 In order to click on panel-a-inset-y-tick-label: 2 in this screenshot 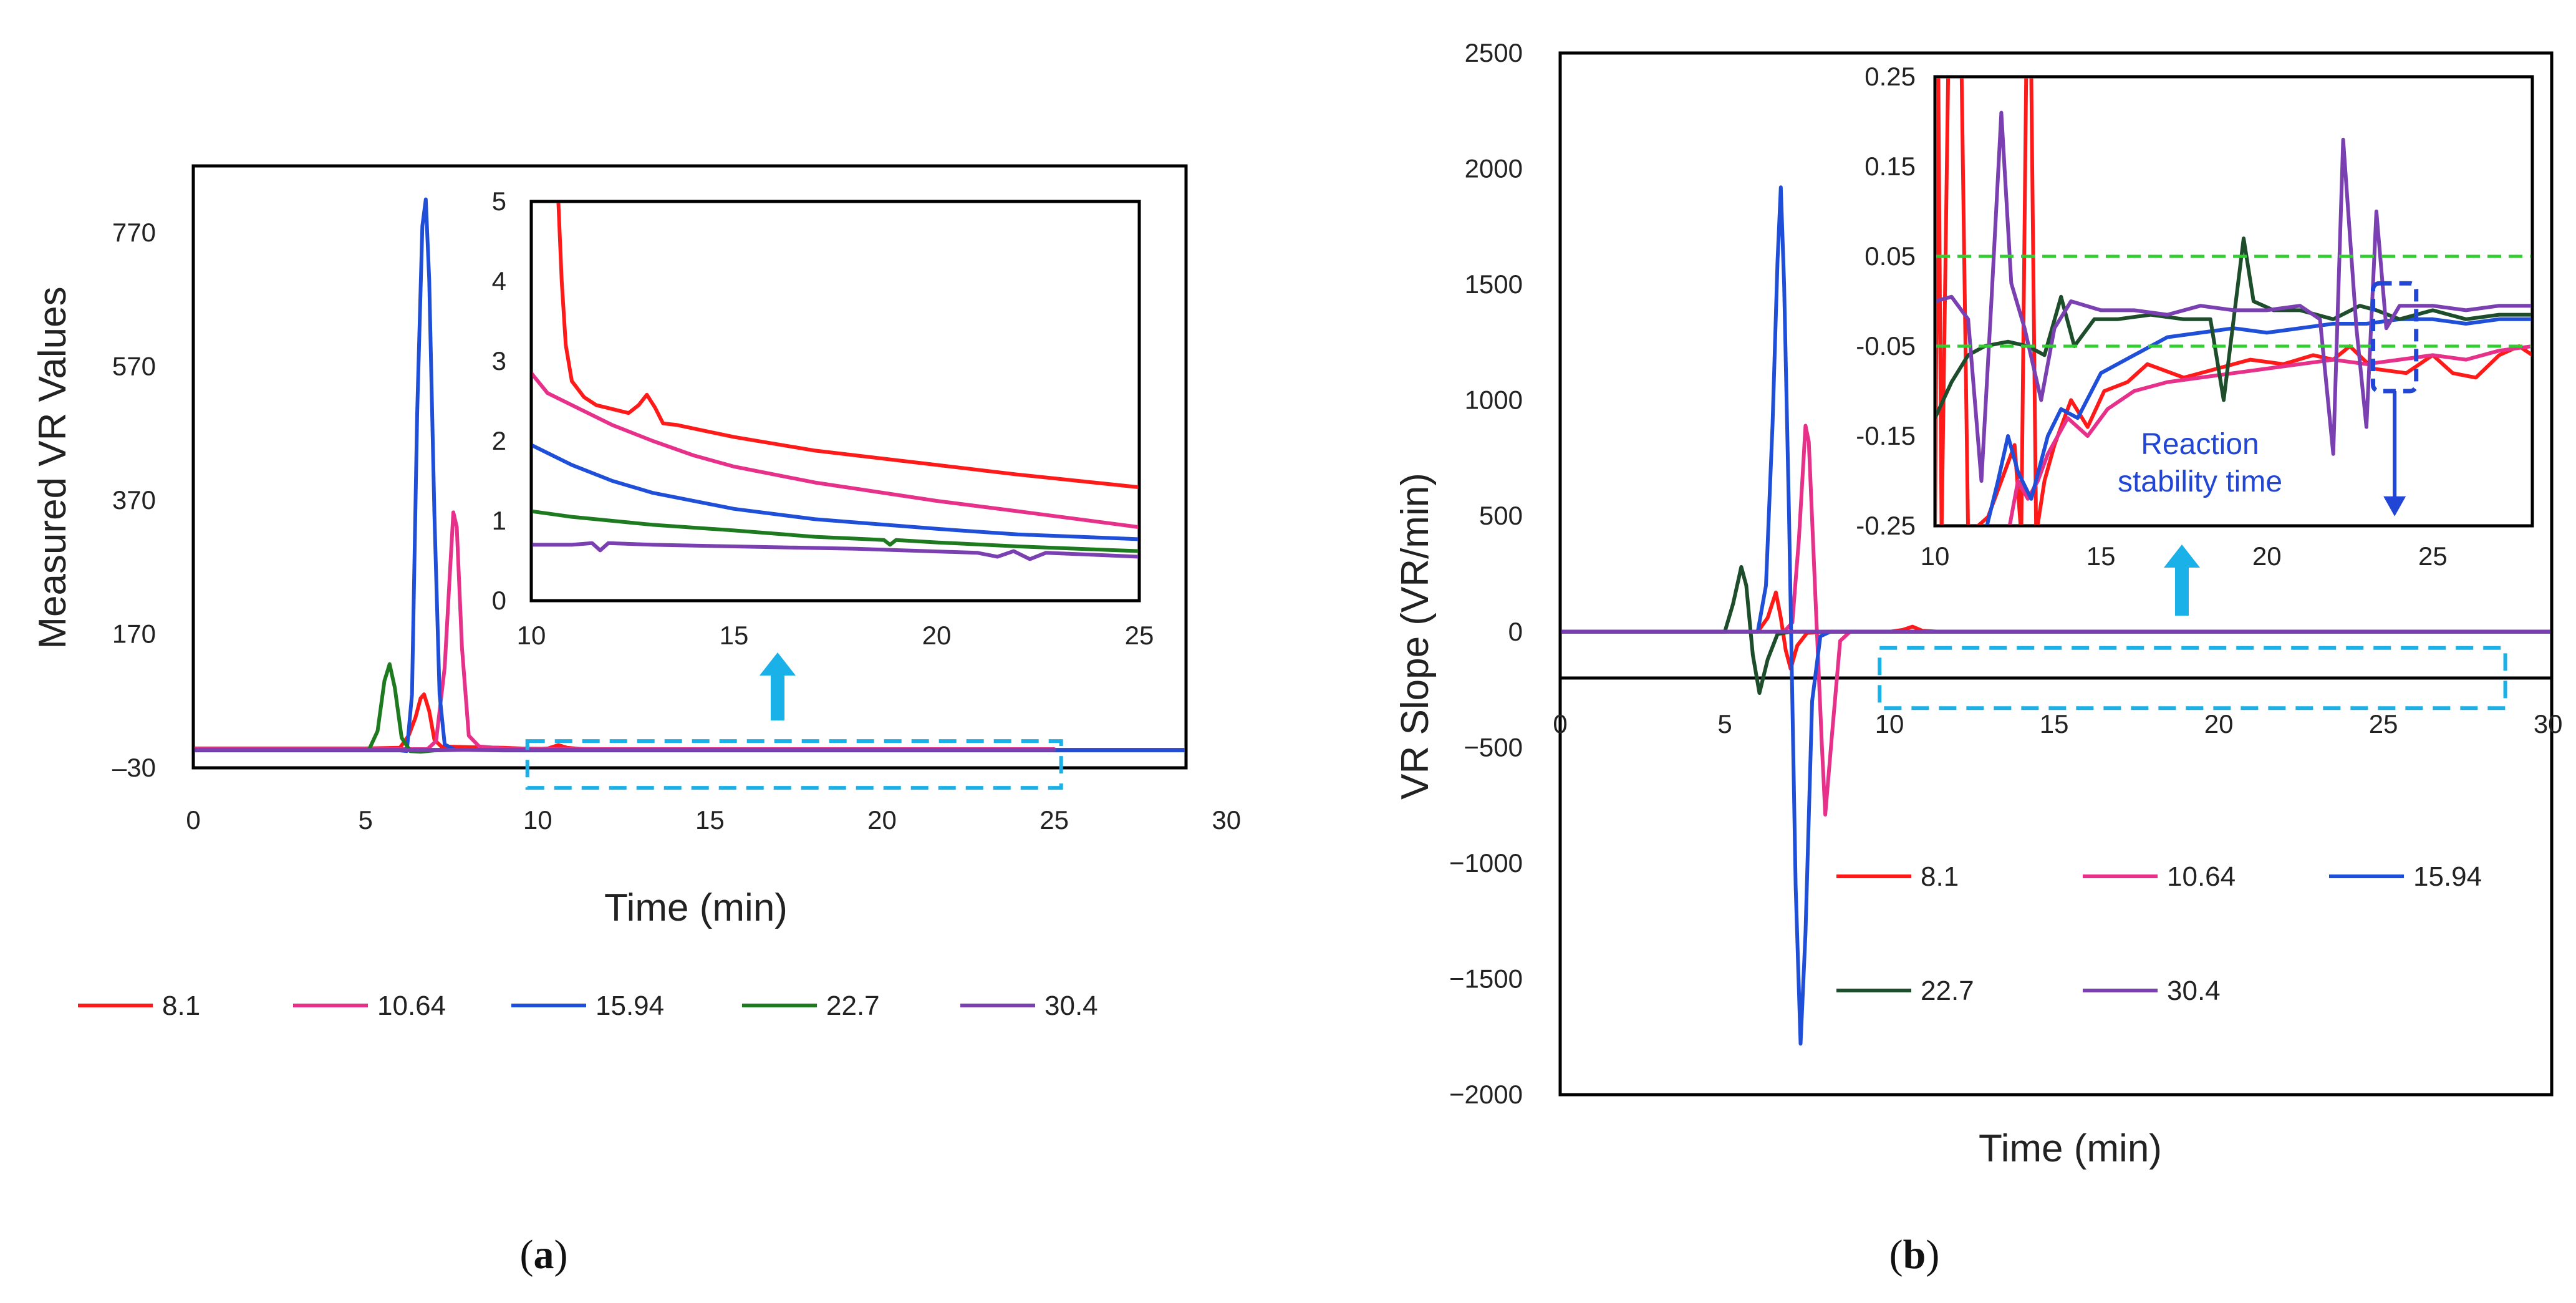, I will do `click(499, 440)`.